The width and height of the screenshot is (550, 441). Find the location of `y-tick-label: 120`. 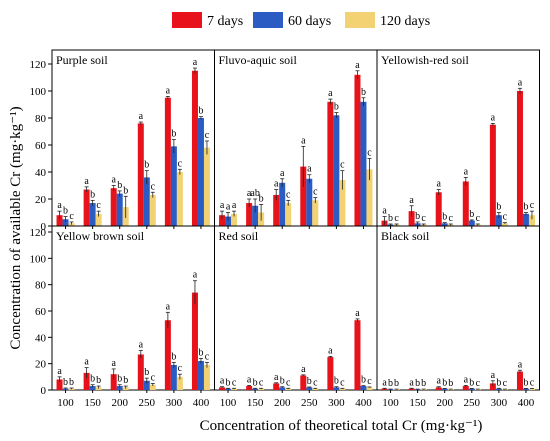

y-tick-label: 120 is located at coordinates (38, 233).